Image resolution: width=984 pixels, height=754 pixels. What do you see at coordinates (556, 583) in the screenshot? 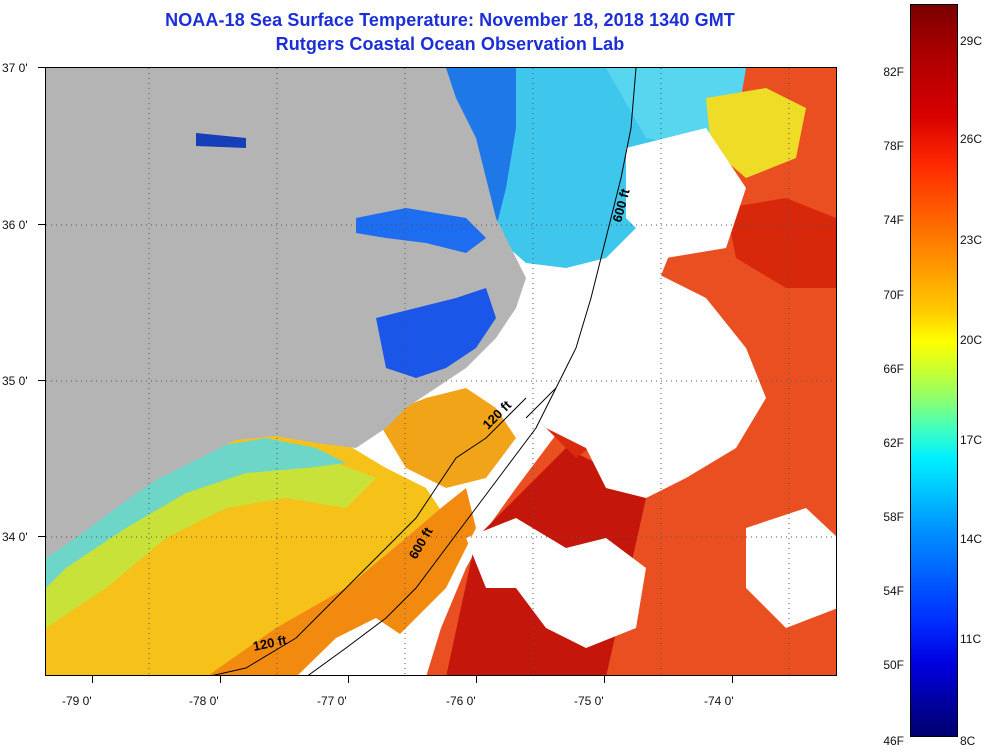
I see `cloud-mass-south` at bounding box center [556, 583].